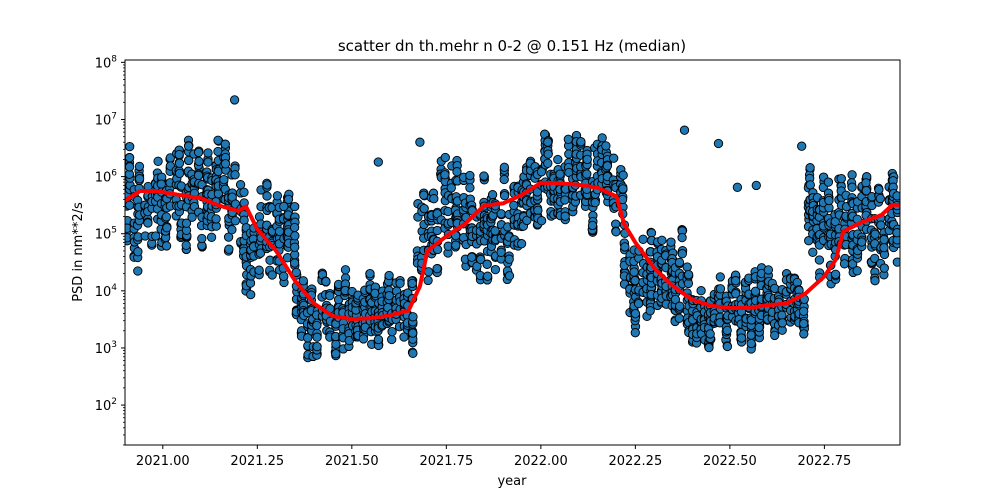 Image resolution: width=1000 pixels, height=500 pixels. What do you see at coordinates (106, 177) in the screenshot?
I see `y-tick-label: 10⁶` at bounding box center [106, 177].